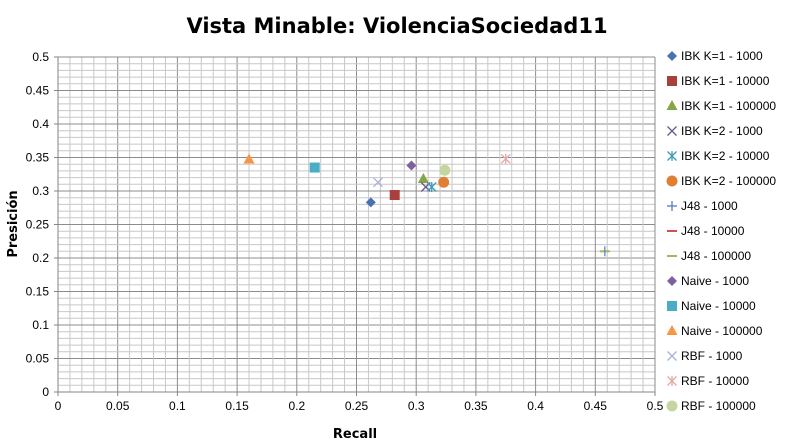 This screenshot has height=445, width=788. I want to click on x-tick-label: 0.4, so click(535, 406).